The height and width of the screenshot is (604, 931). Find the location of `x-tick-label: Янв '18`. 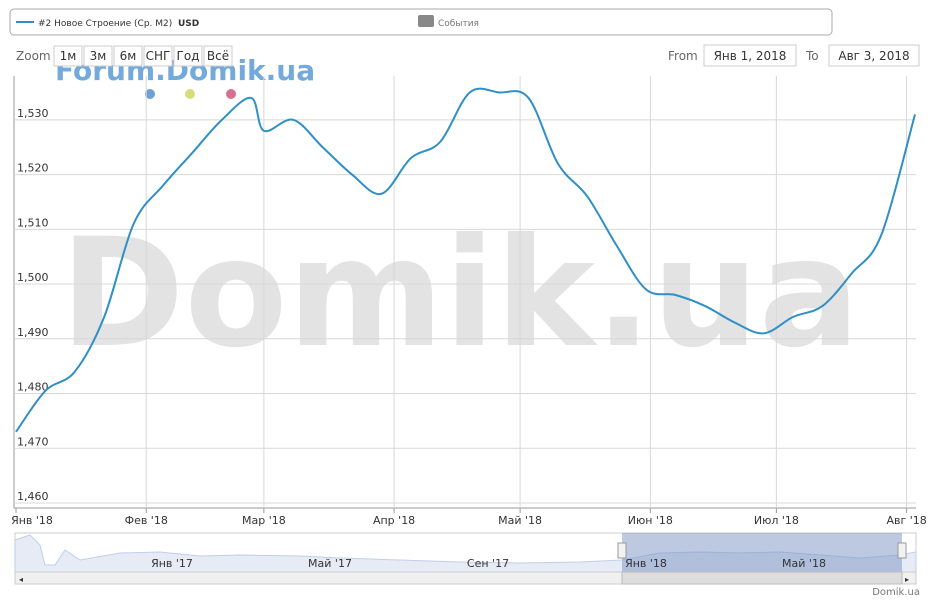

x-tick-label: Янв '18 is located at coordinates (32, 520).